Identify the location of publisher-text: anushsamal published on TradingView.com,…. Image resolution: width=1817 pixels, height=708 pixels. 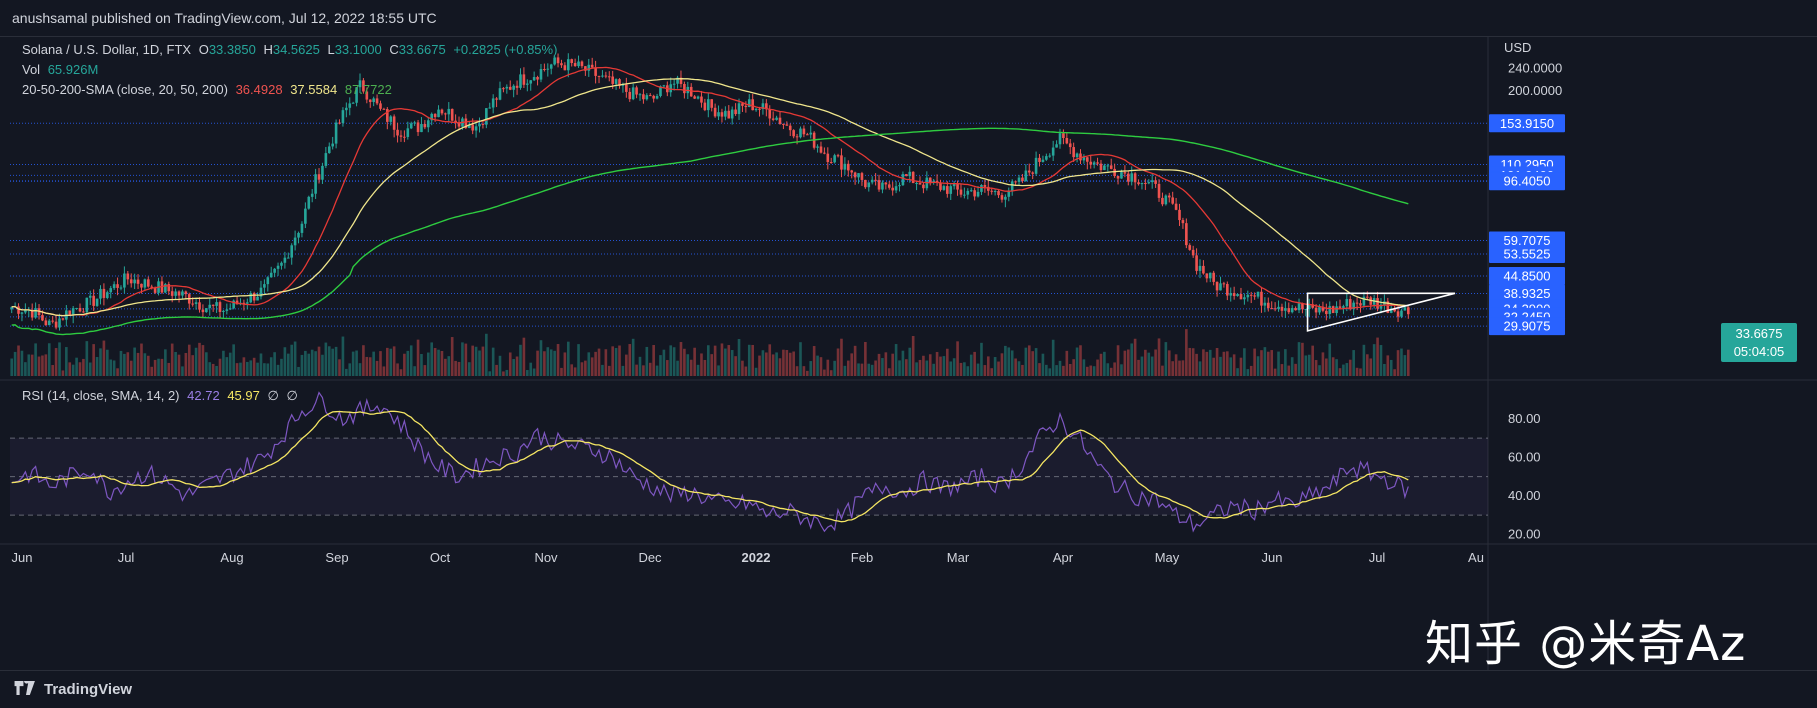
(224, 18).